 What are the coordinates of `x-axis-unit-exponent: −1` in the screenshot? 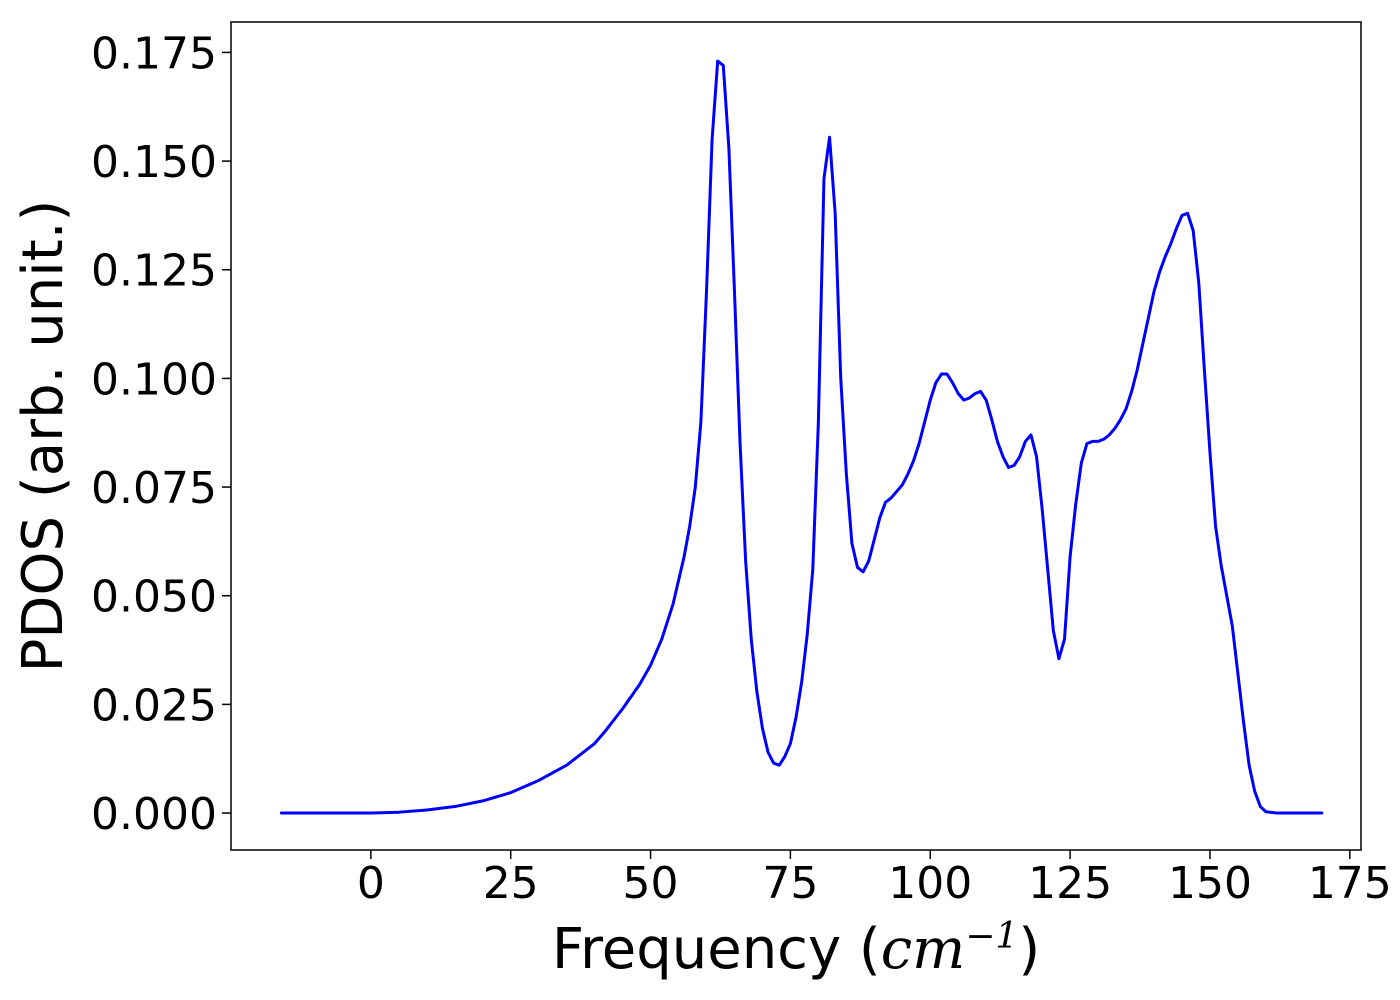 It's located at (991, 936).